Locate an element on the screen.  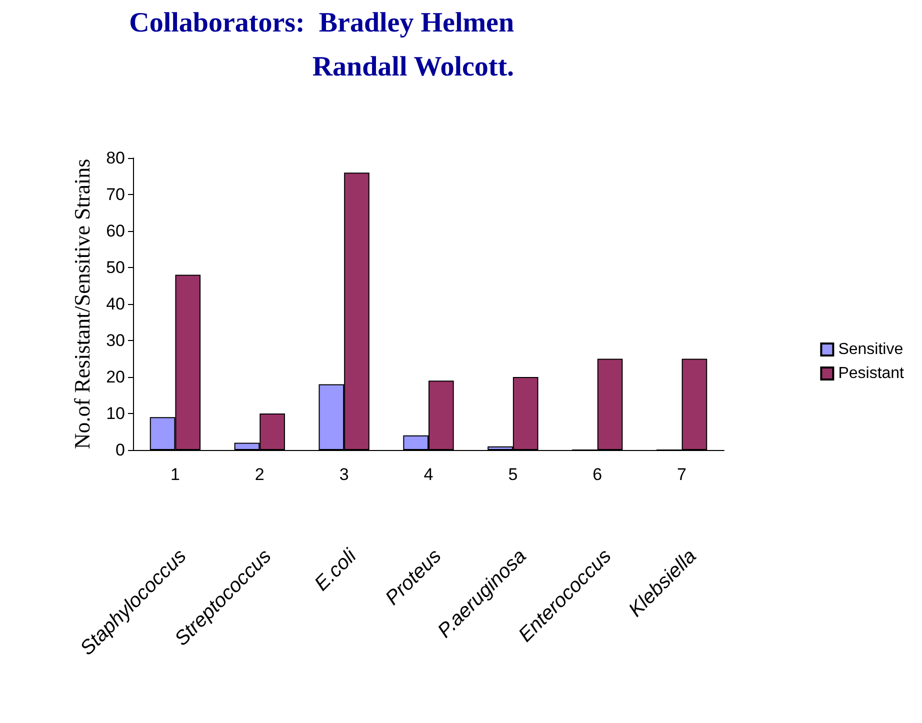
x-tick-label: 5 is located at coordinates (513, 474).